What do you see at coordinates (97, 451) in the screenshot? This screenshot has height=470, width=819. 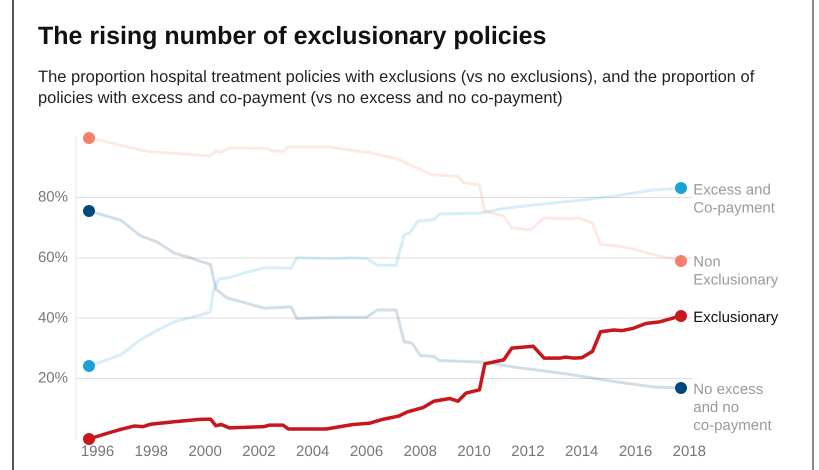 I see `x-tick-label: 1996` at bounding box center [97, 451].